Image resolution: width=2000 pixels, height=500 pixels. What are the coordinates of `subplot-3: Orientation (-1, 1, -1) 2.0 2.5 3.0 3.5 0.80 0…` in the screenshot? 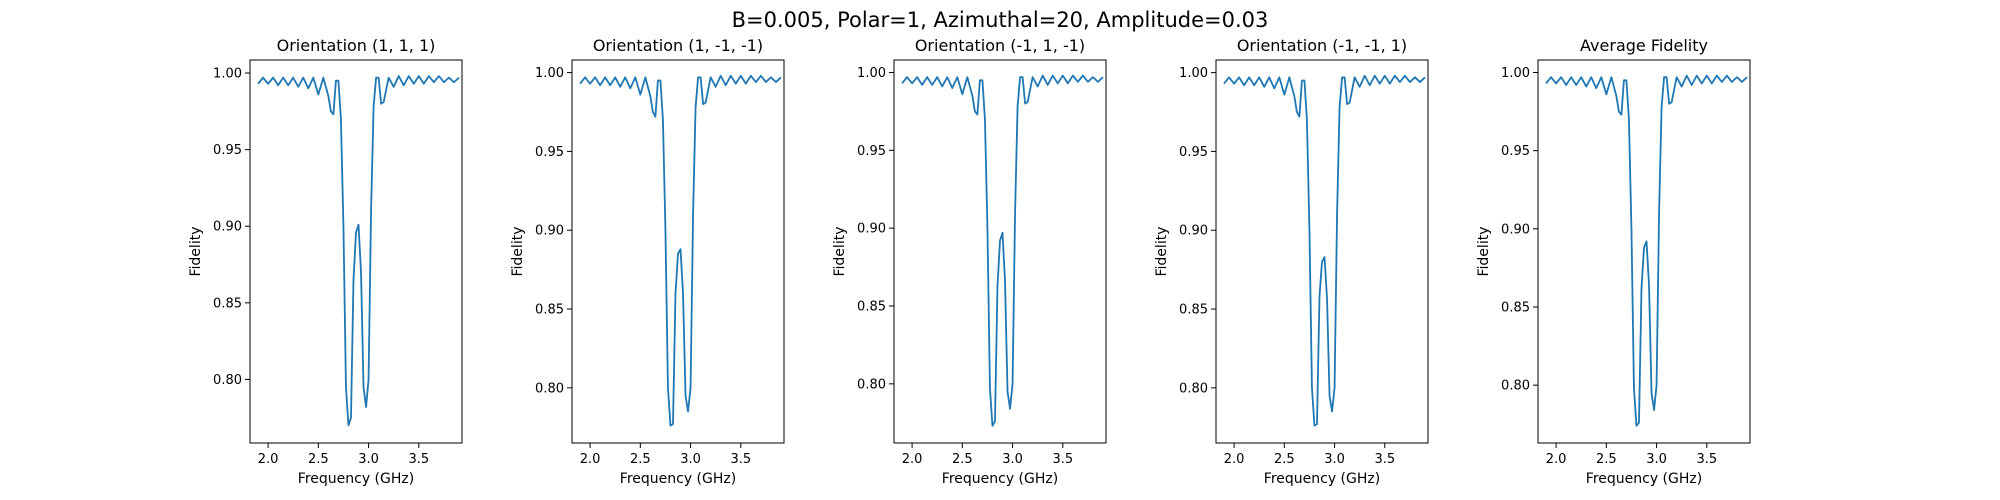 It's located at (969, 261).